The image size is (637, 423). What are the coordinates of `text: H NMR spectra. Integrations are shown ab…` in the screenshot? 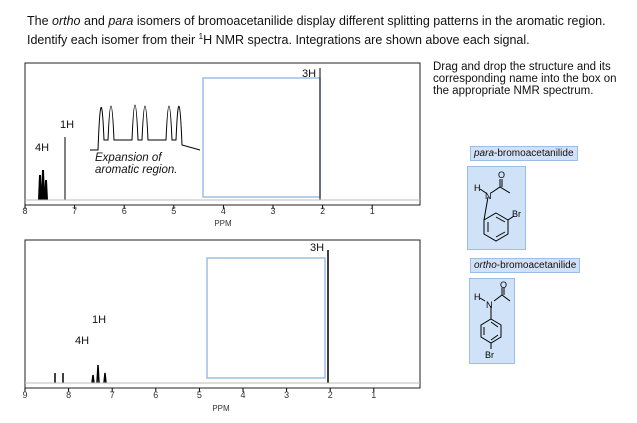 It's located at (366, 40).